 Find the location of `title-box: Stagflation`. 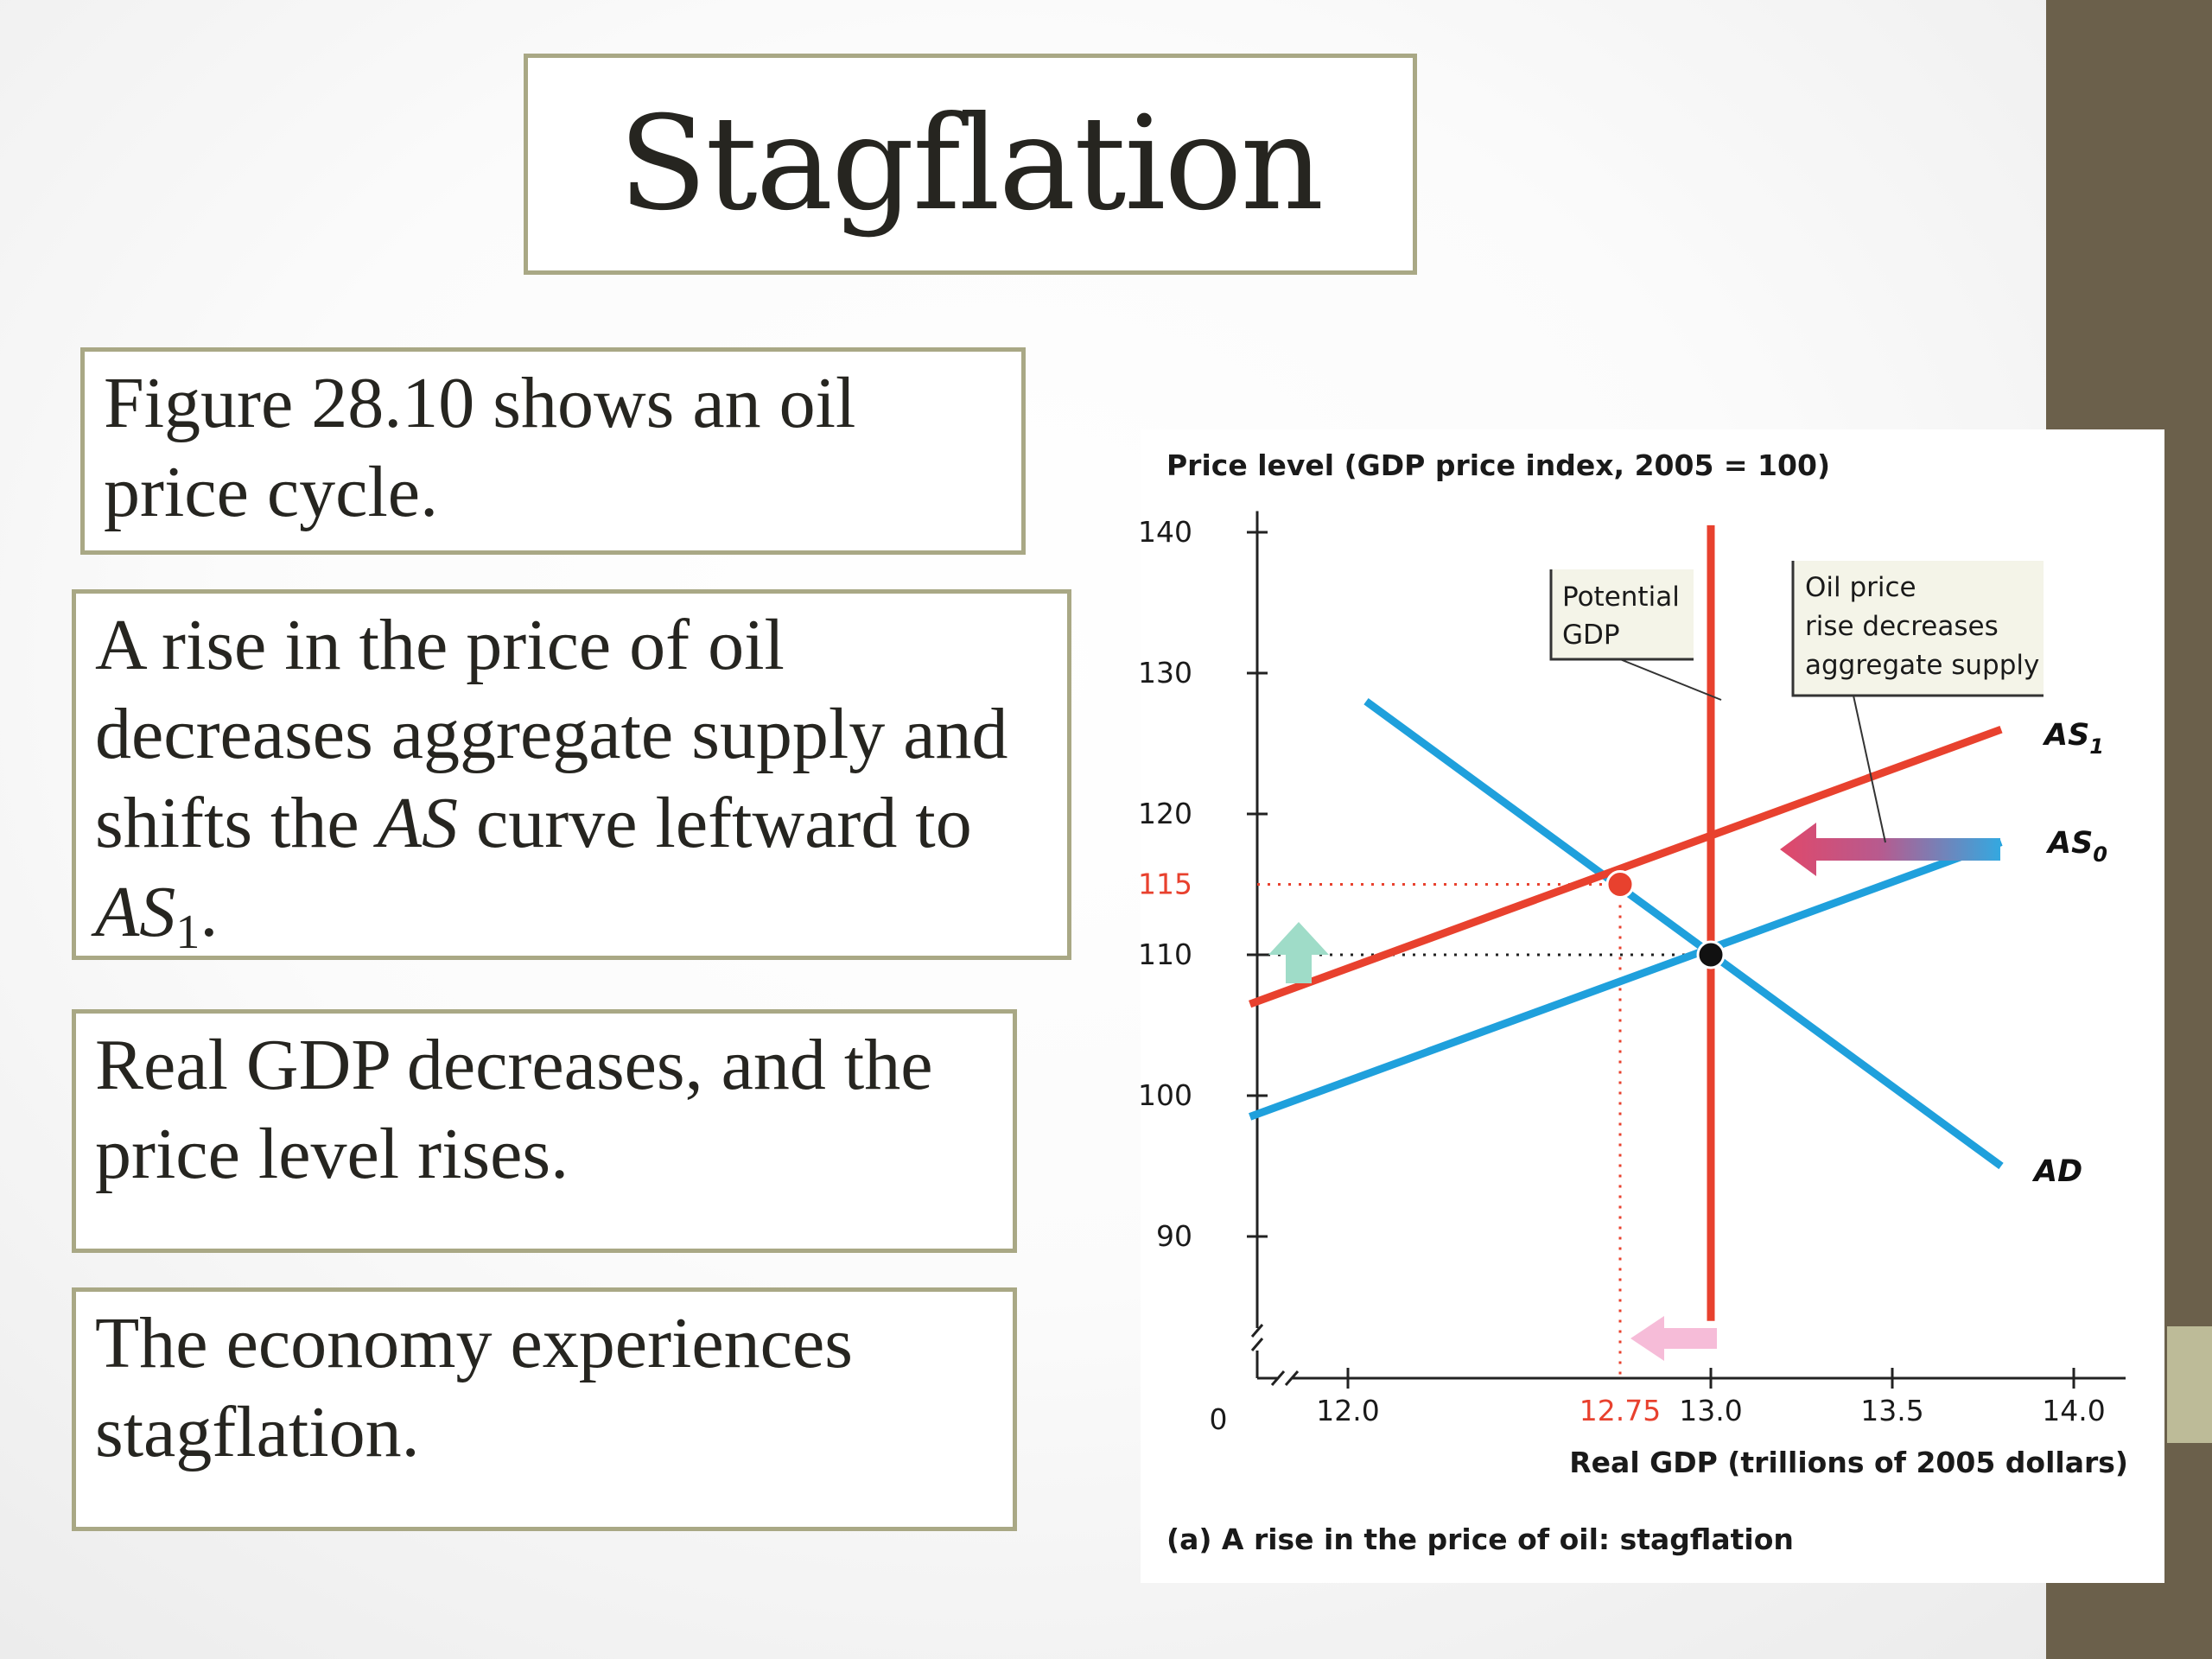

title-box: Stagflation is located at coordinates (970, 164).